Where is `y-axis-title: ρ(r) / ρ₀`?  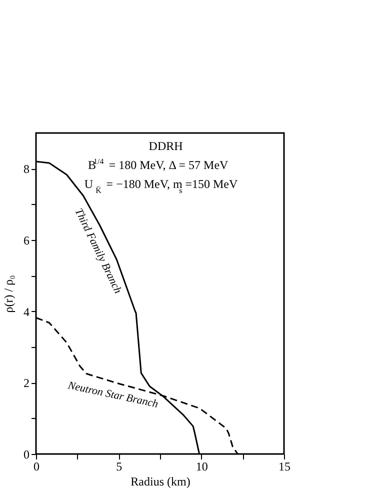 y-axis-title: ρ(r) / ρ₀ is located at coordinates (9, 294).